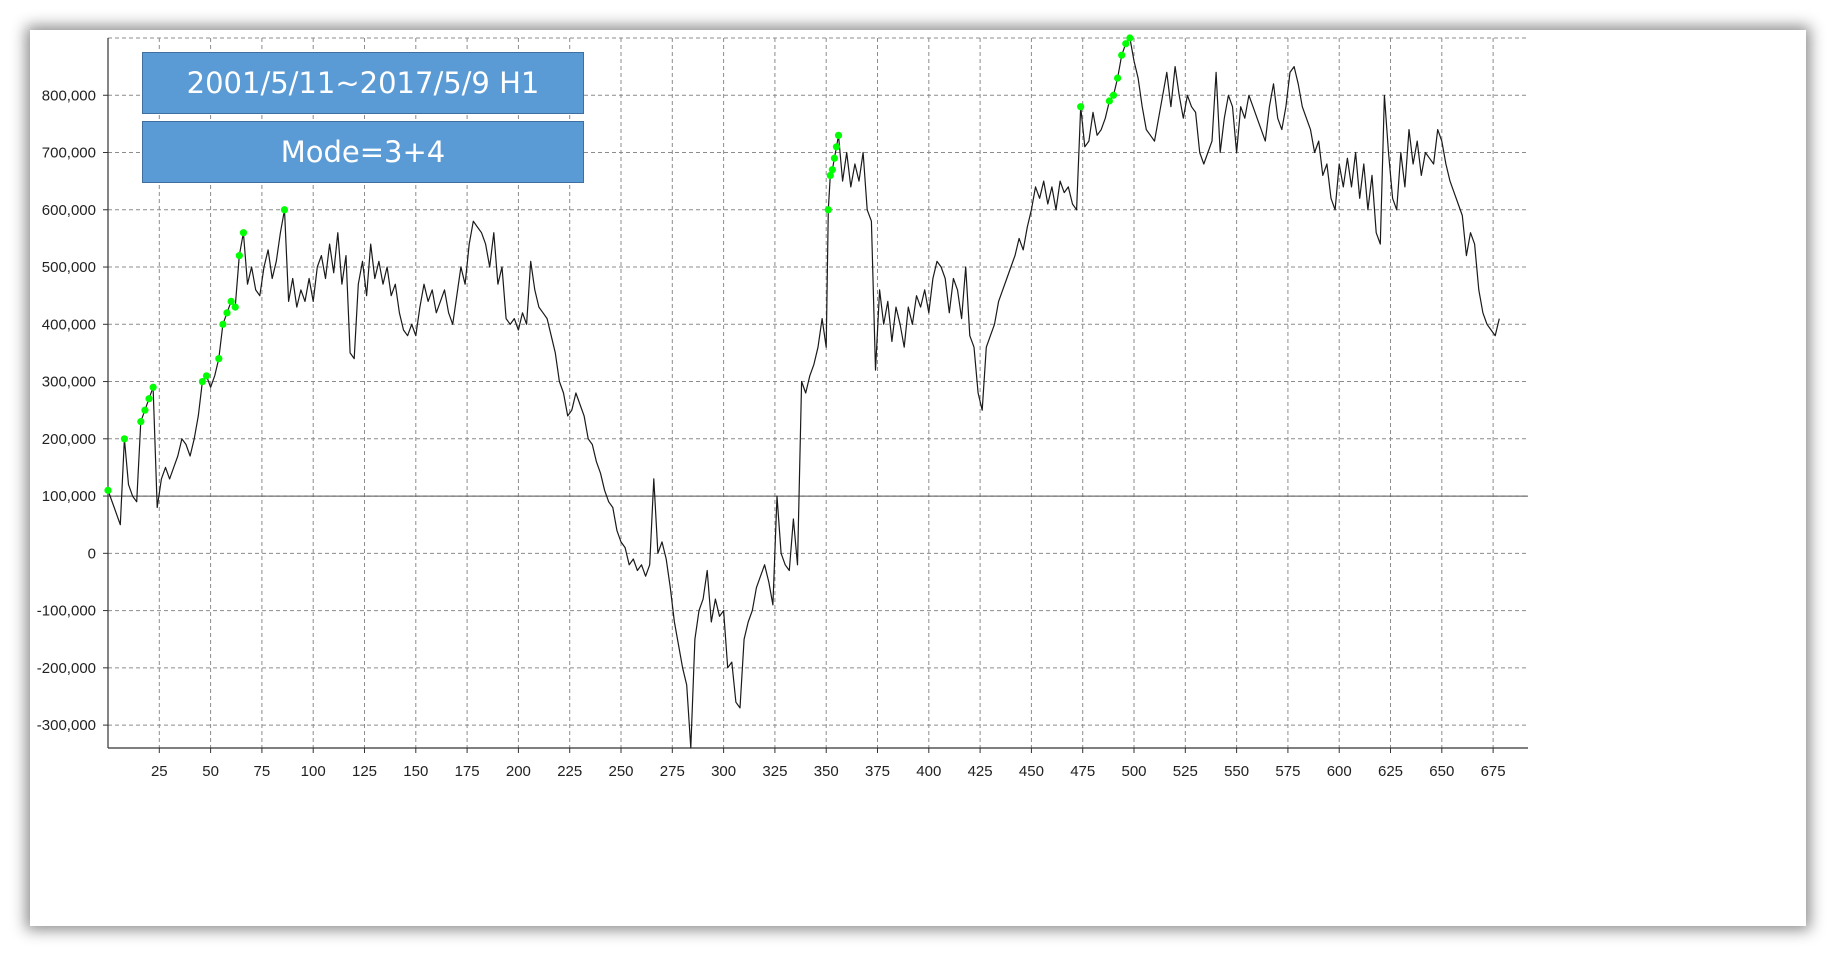 The image size is (1836, 956). What do you see at coordinates (980, 771) in the screenshot?
I see `x-tick-label: 425` at bounding box center [980, 771].